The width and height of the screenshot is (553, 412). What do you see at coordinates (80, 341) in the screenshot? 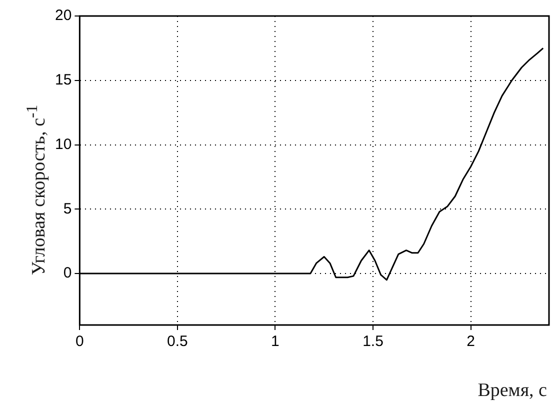
I see `x-tick-label: 0` at bounding box center [80, 341].